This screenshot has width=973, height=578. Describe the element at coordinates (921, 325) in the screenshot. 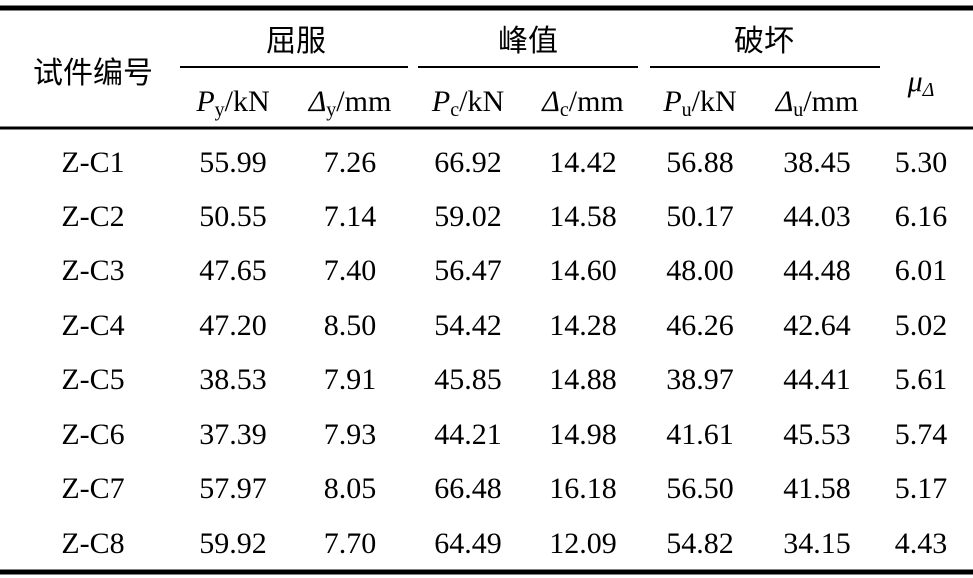

I see `cell: 5.02` at that location.